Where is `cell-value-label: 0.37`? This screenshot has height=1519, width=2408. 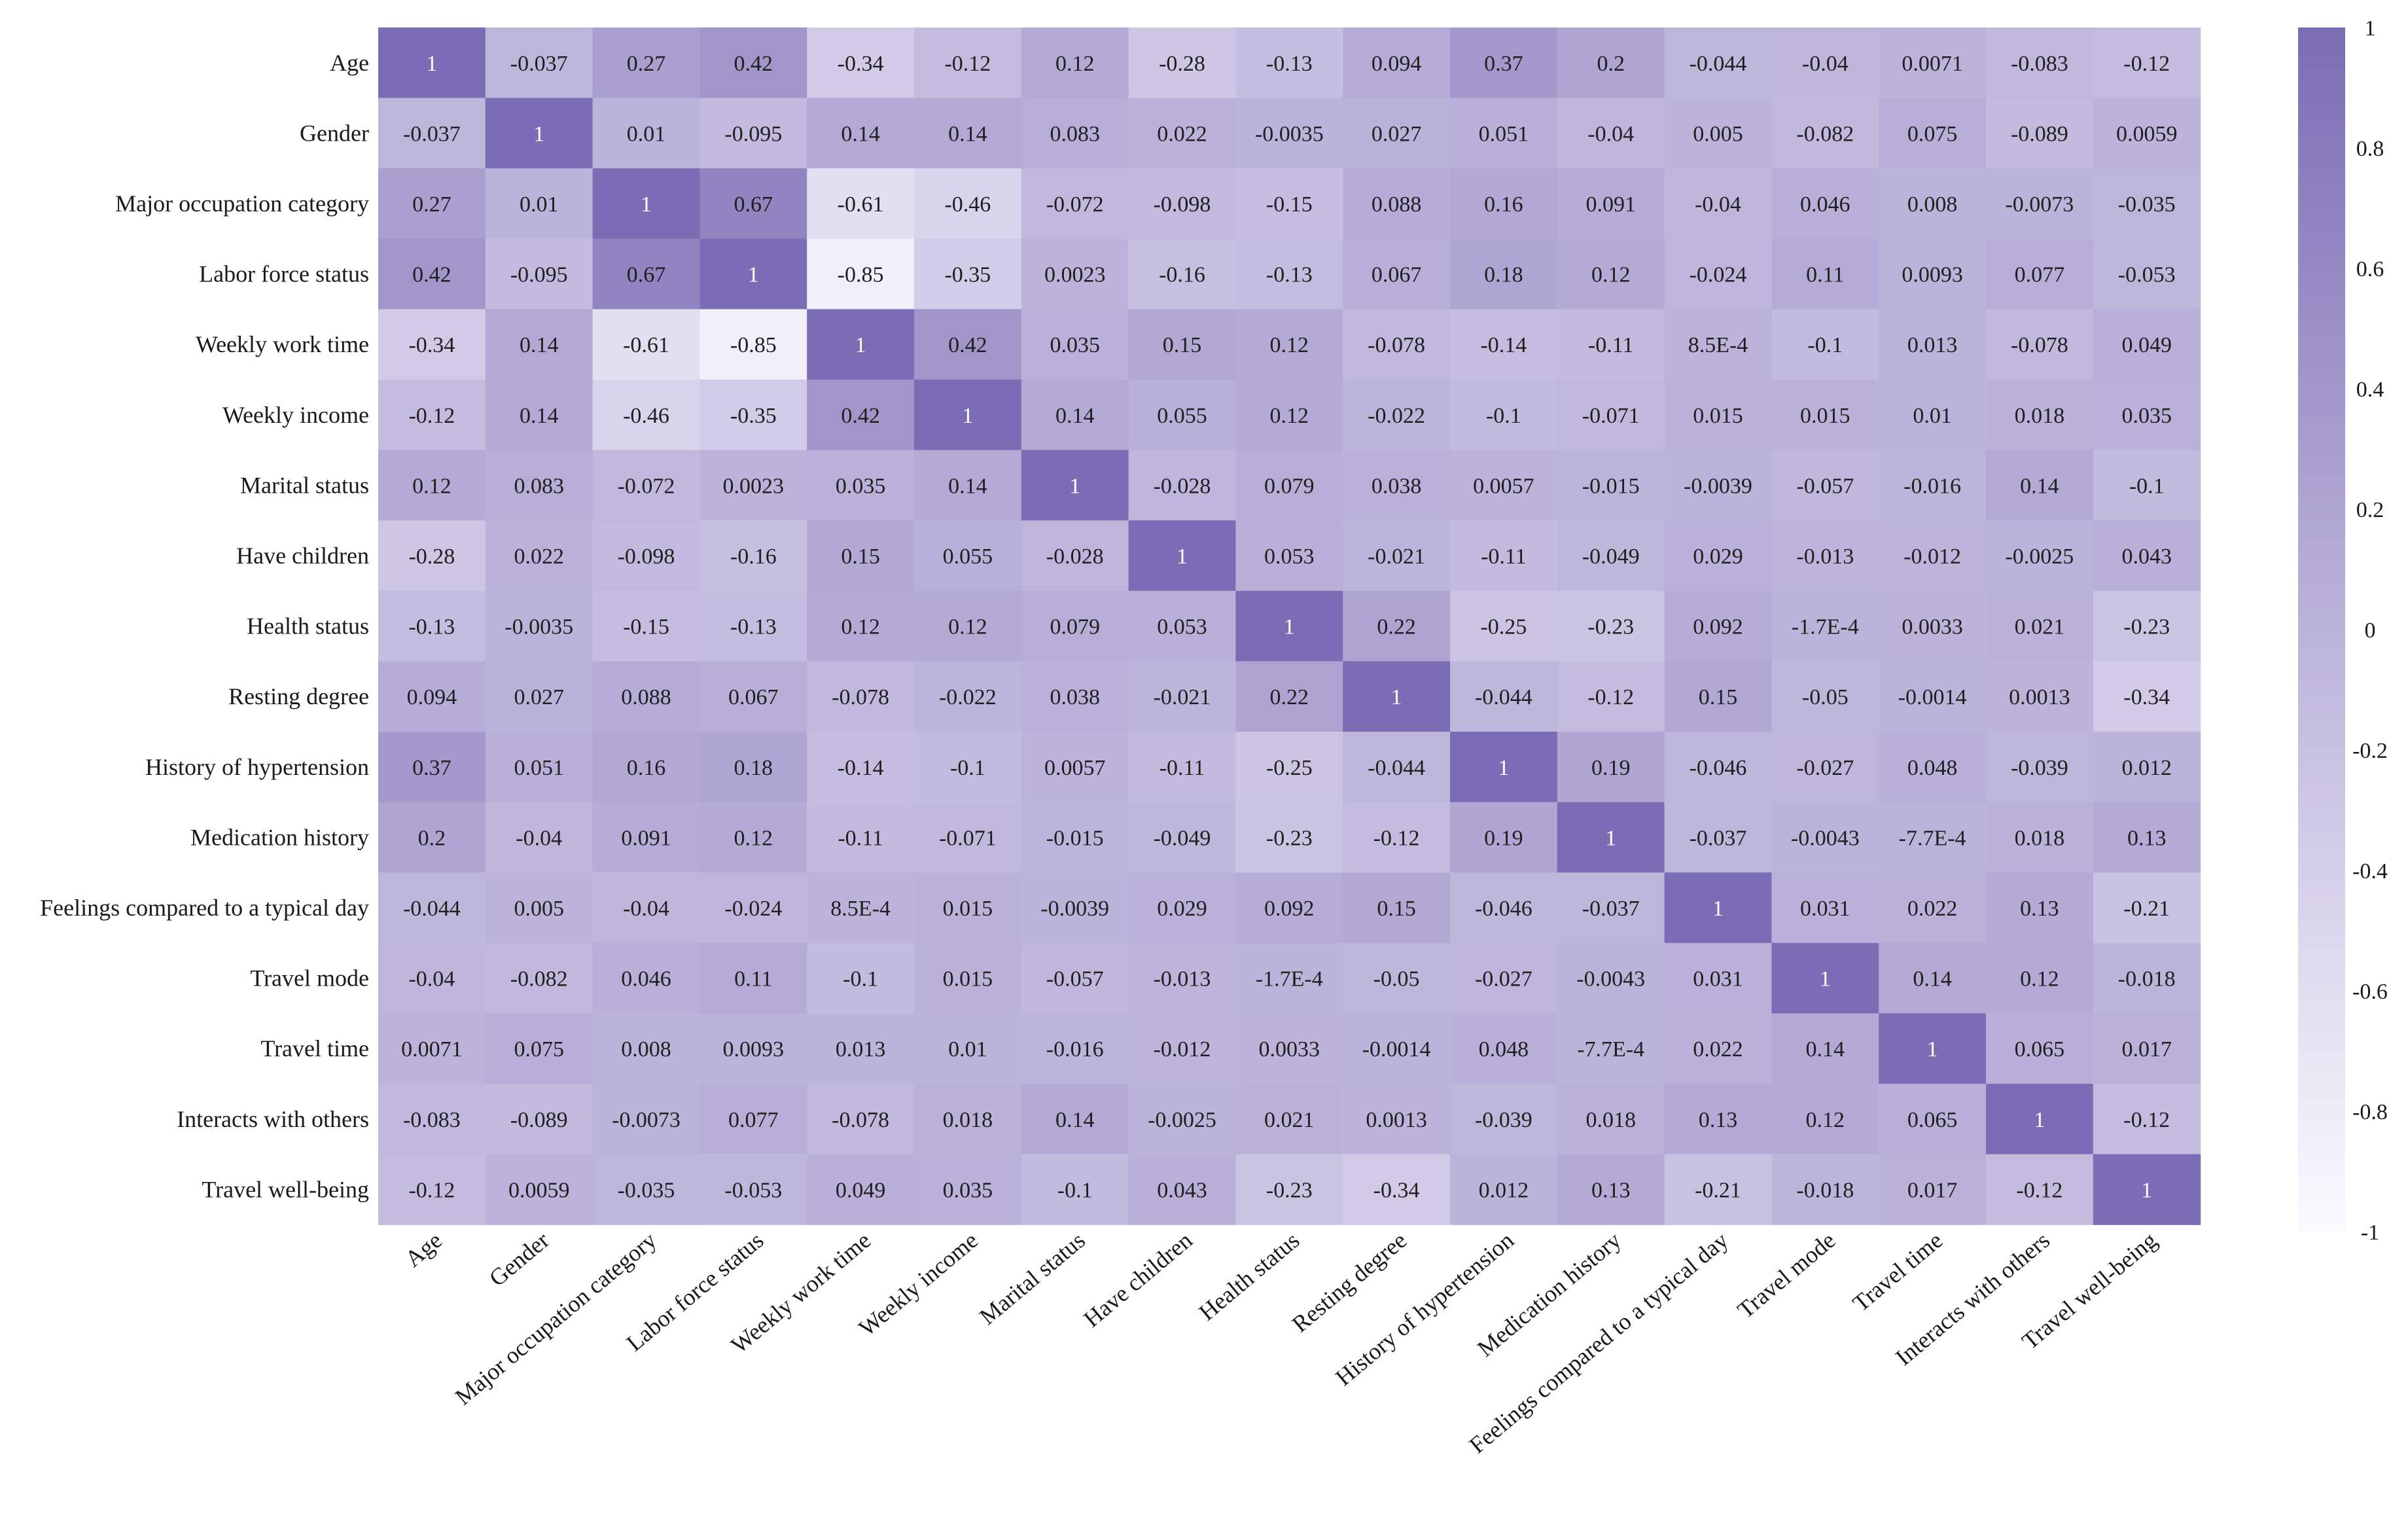 cell-value-label: 0.37 is located at coordinates (432, 768).